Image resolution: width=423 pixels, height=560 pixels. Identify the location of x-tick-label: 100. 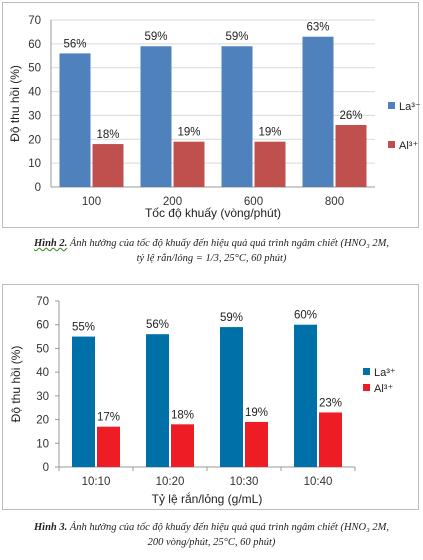
(91, 202).